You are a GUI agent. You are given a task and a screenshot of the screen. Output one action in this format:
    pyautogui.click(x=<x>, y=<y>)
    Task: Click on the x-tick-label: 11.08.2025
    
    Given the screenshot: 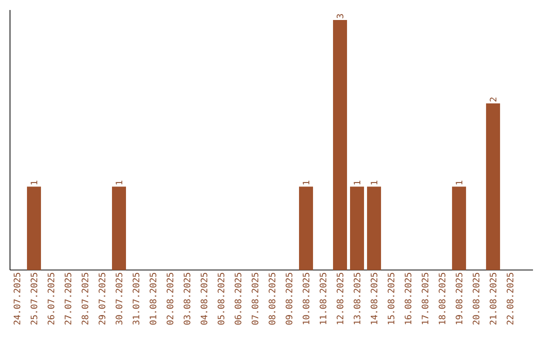 What is the action you would take?
    pyautogui.click(x=323, y=298)
    